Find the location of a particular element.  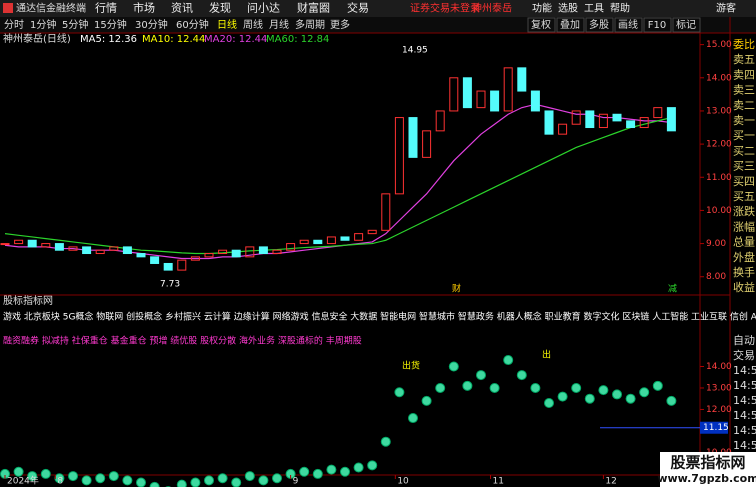

login-status: 证券交易未登录 is located at coordinates (445, 8).